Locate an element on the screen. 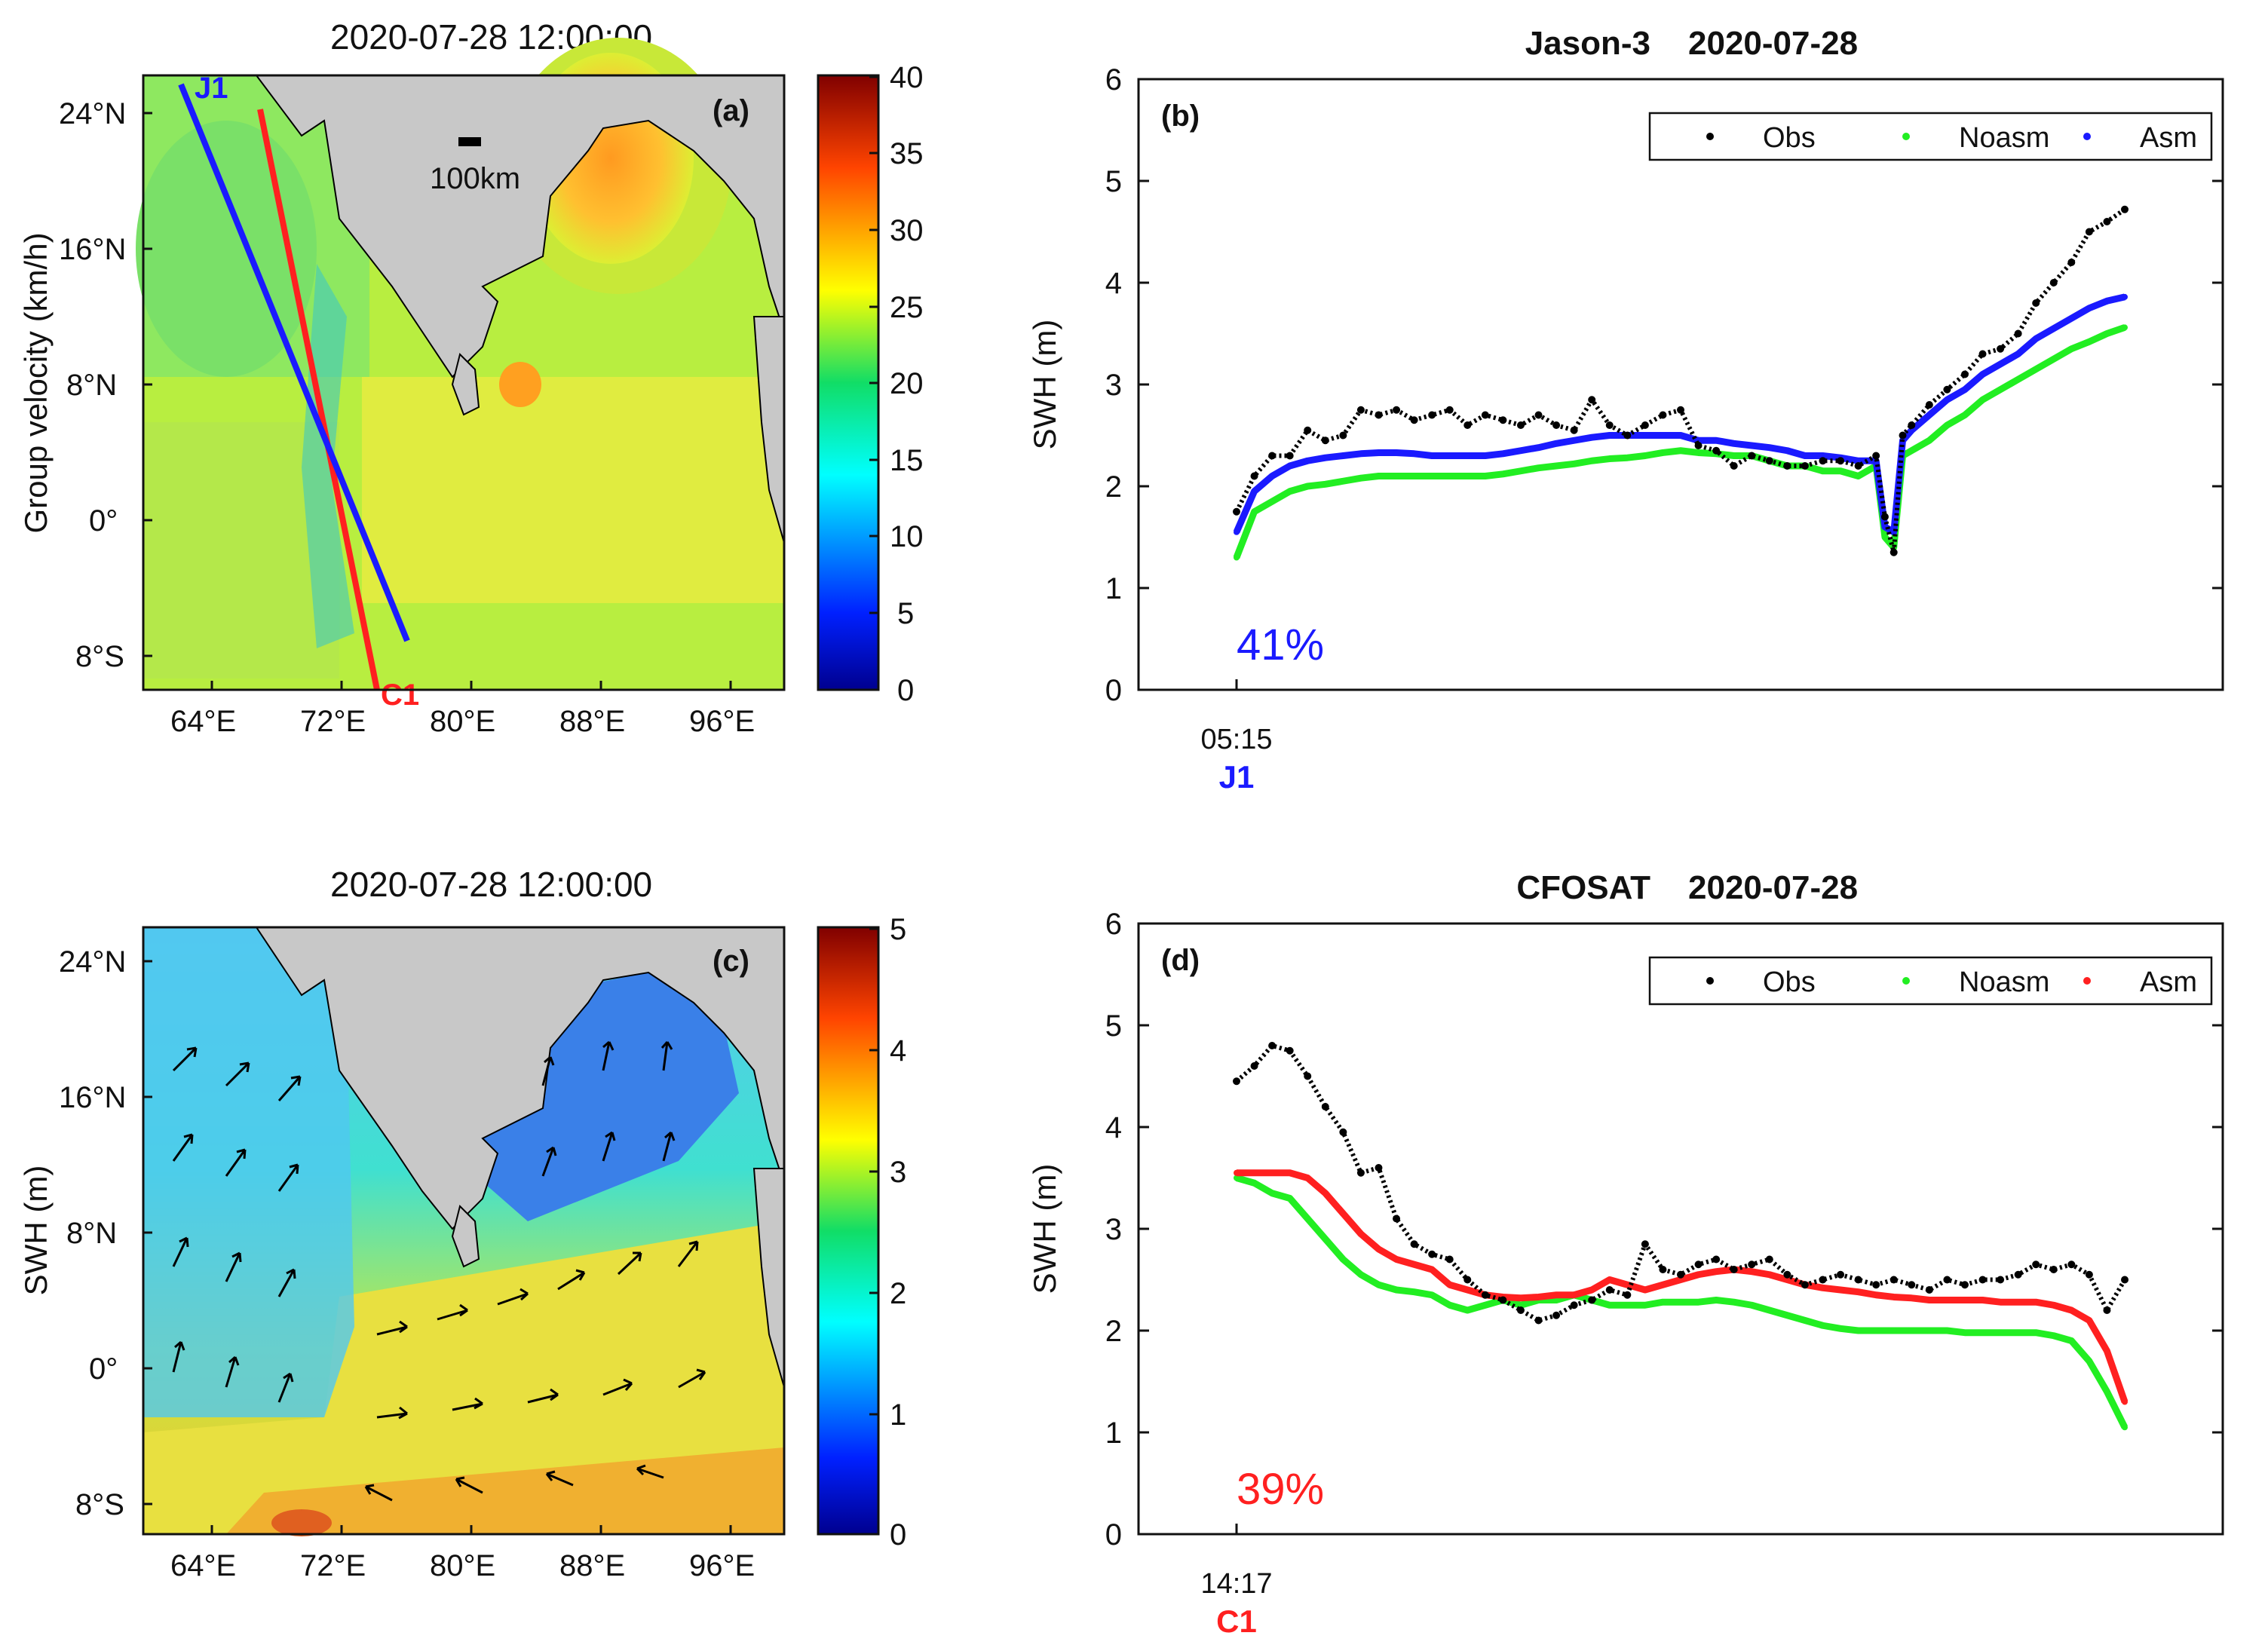 This screenshot has width=2268, height=1651. colorbar-a-tick: 20 is located at coordinates (907, 383).